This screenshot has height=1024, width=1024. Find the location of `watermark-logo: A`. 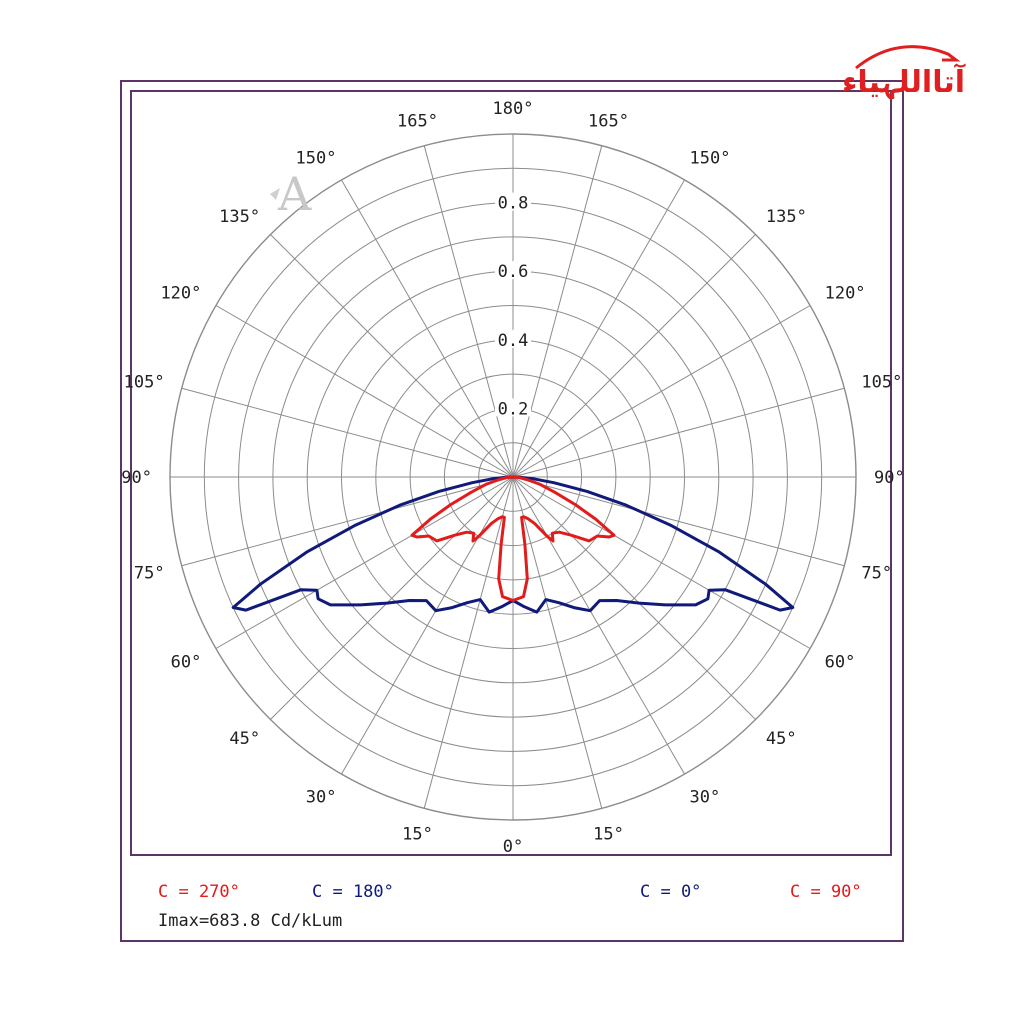

watermark-logo: A is located at coordinates (292, 194).